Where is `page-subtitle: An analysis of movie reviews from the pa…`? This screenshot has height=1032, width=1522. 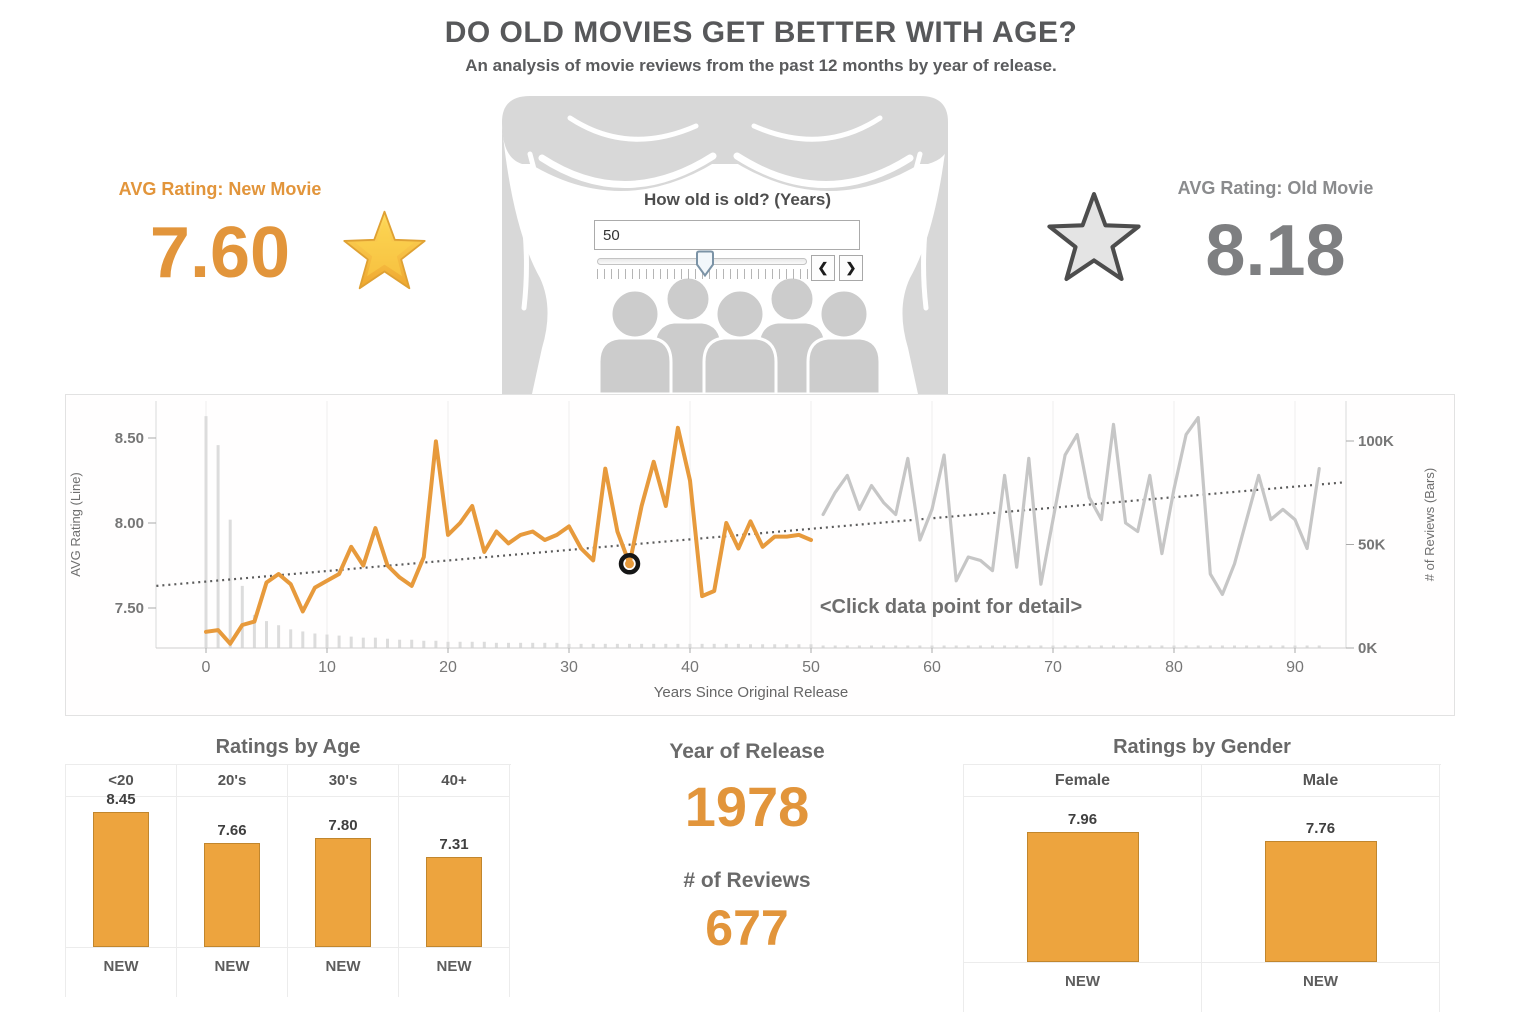
page-subtitle: An analysis of movie reviews from the pa… is located at coordinates (761, 65).